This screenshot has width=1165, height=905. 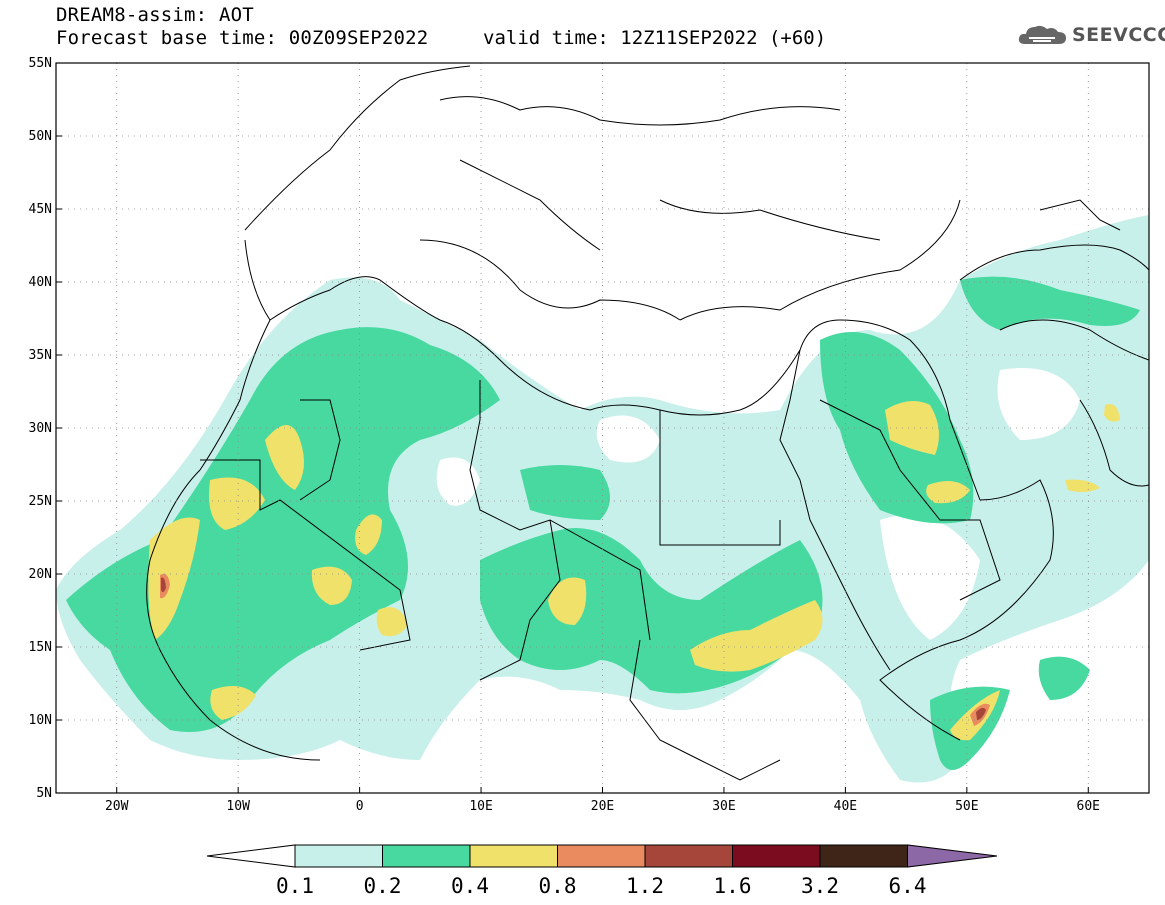 I want to click on lon-label: 10W, so click(x=238, y=806).